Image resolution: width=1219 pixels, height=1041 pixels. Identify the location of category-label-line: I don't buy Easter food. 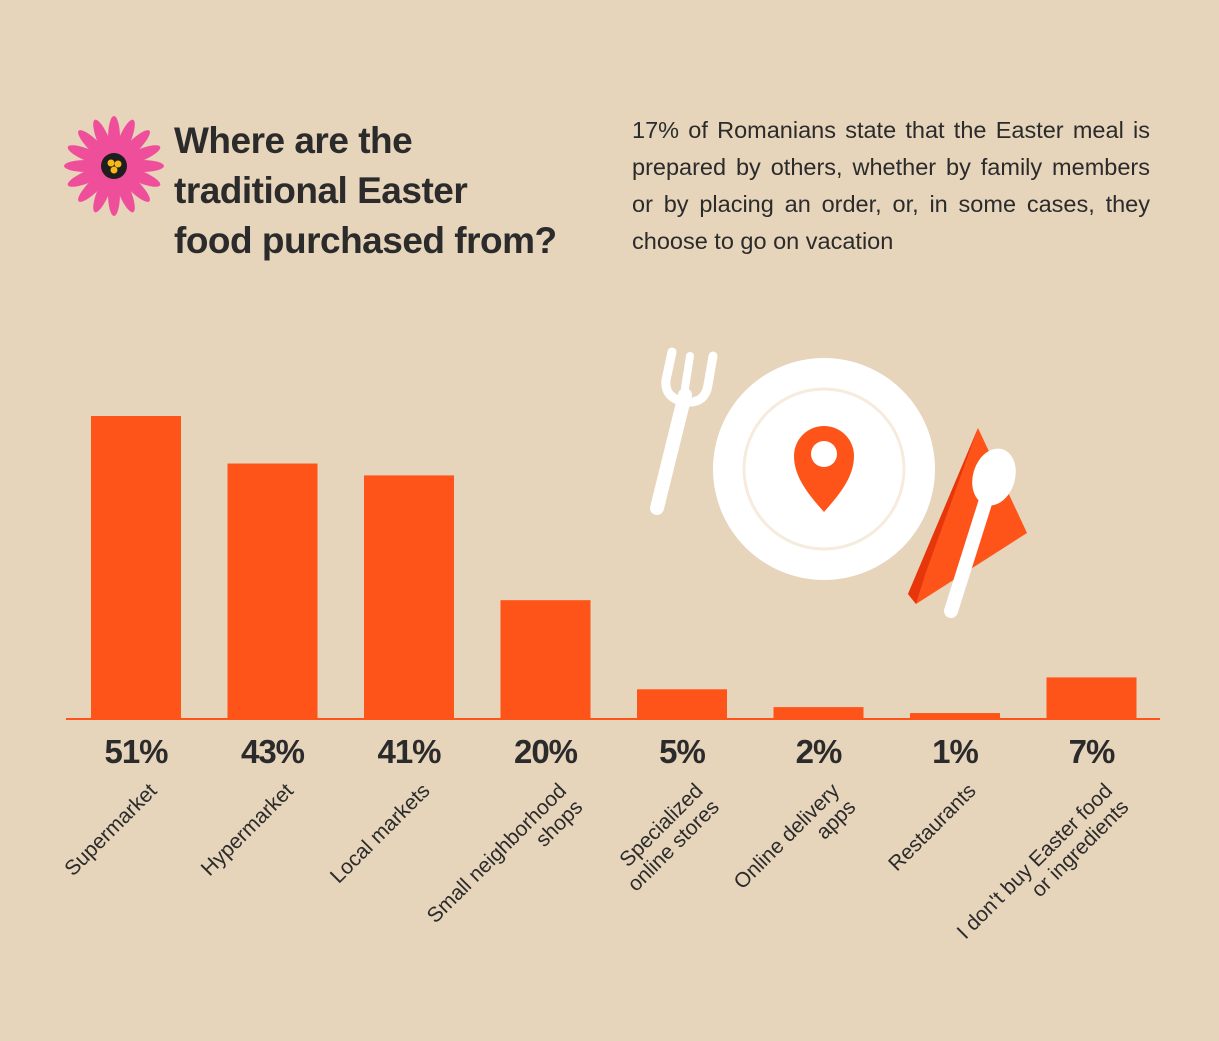
(1035, 861).